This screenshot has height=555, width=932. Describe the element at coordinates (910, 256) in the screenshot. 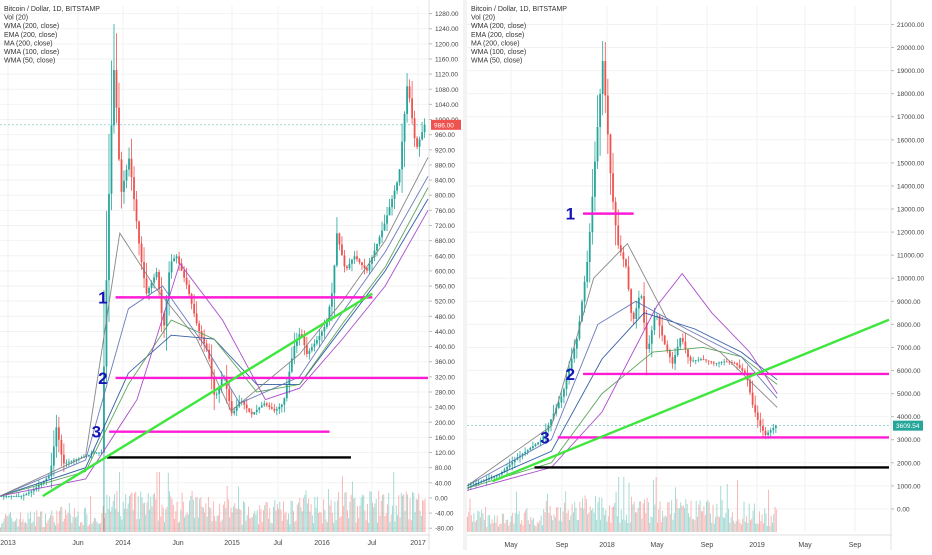

I see `y-tick-label: 11000.00` at that location.